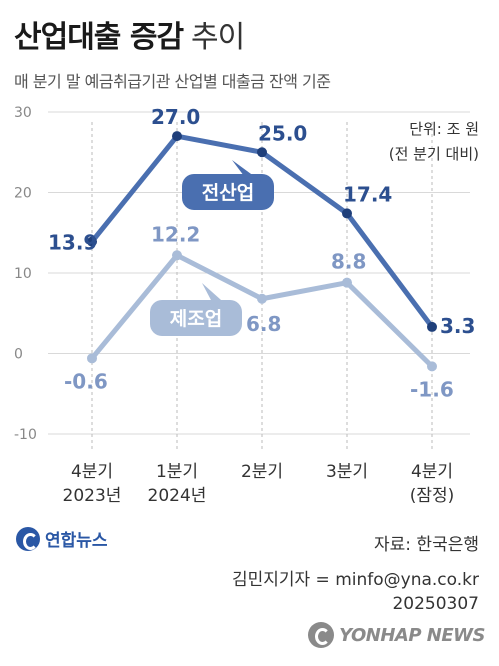 This screenshot has height=666, width=499. I want to click on yonhap-logo: 연합뉴스, so click(62, 538).